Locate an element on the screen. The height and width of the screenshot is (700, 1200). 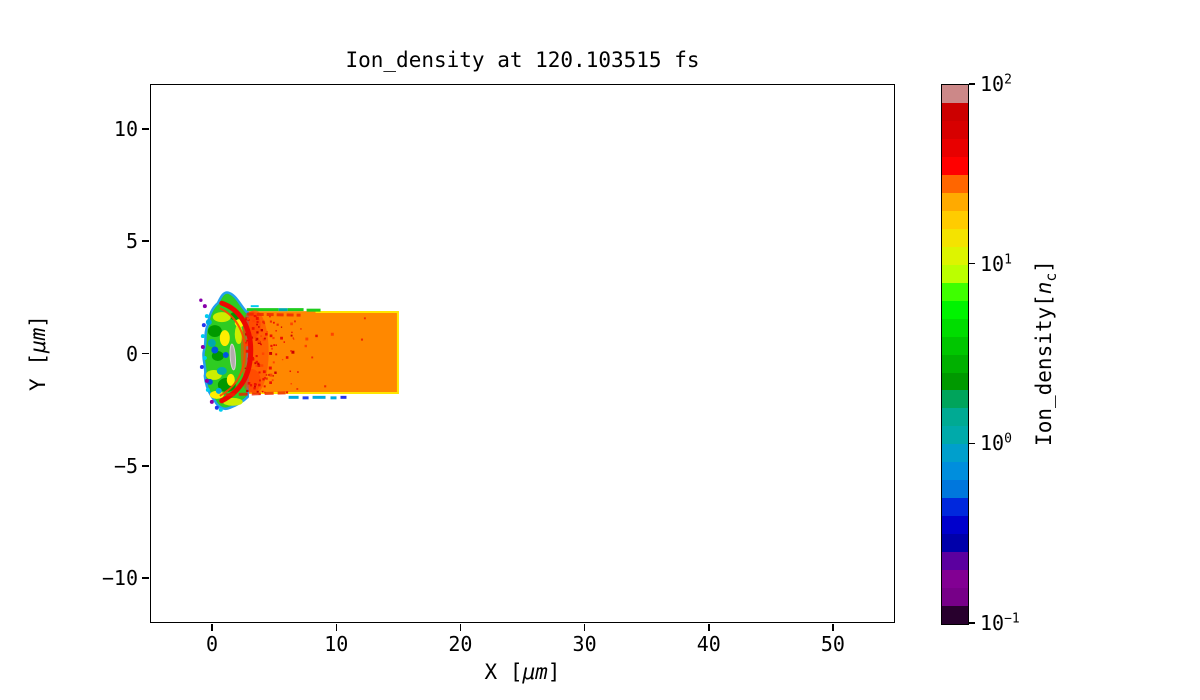
x-tick-label: 30 is located at coordinates (584, 644).